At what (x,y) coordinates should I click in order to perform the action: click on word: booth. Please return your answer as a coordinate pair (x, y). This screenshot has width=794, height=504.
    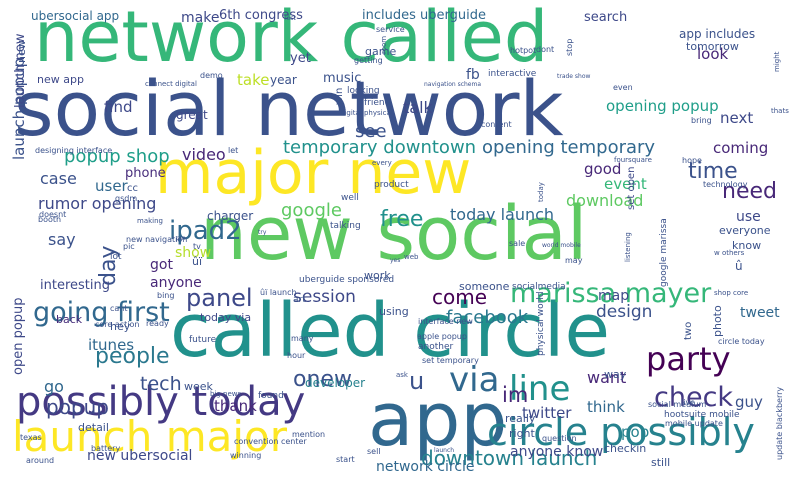
    Looking at the image, I should click on (50, 219).